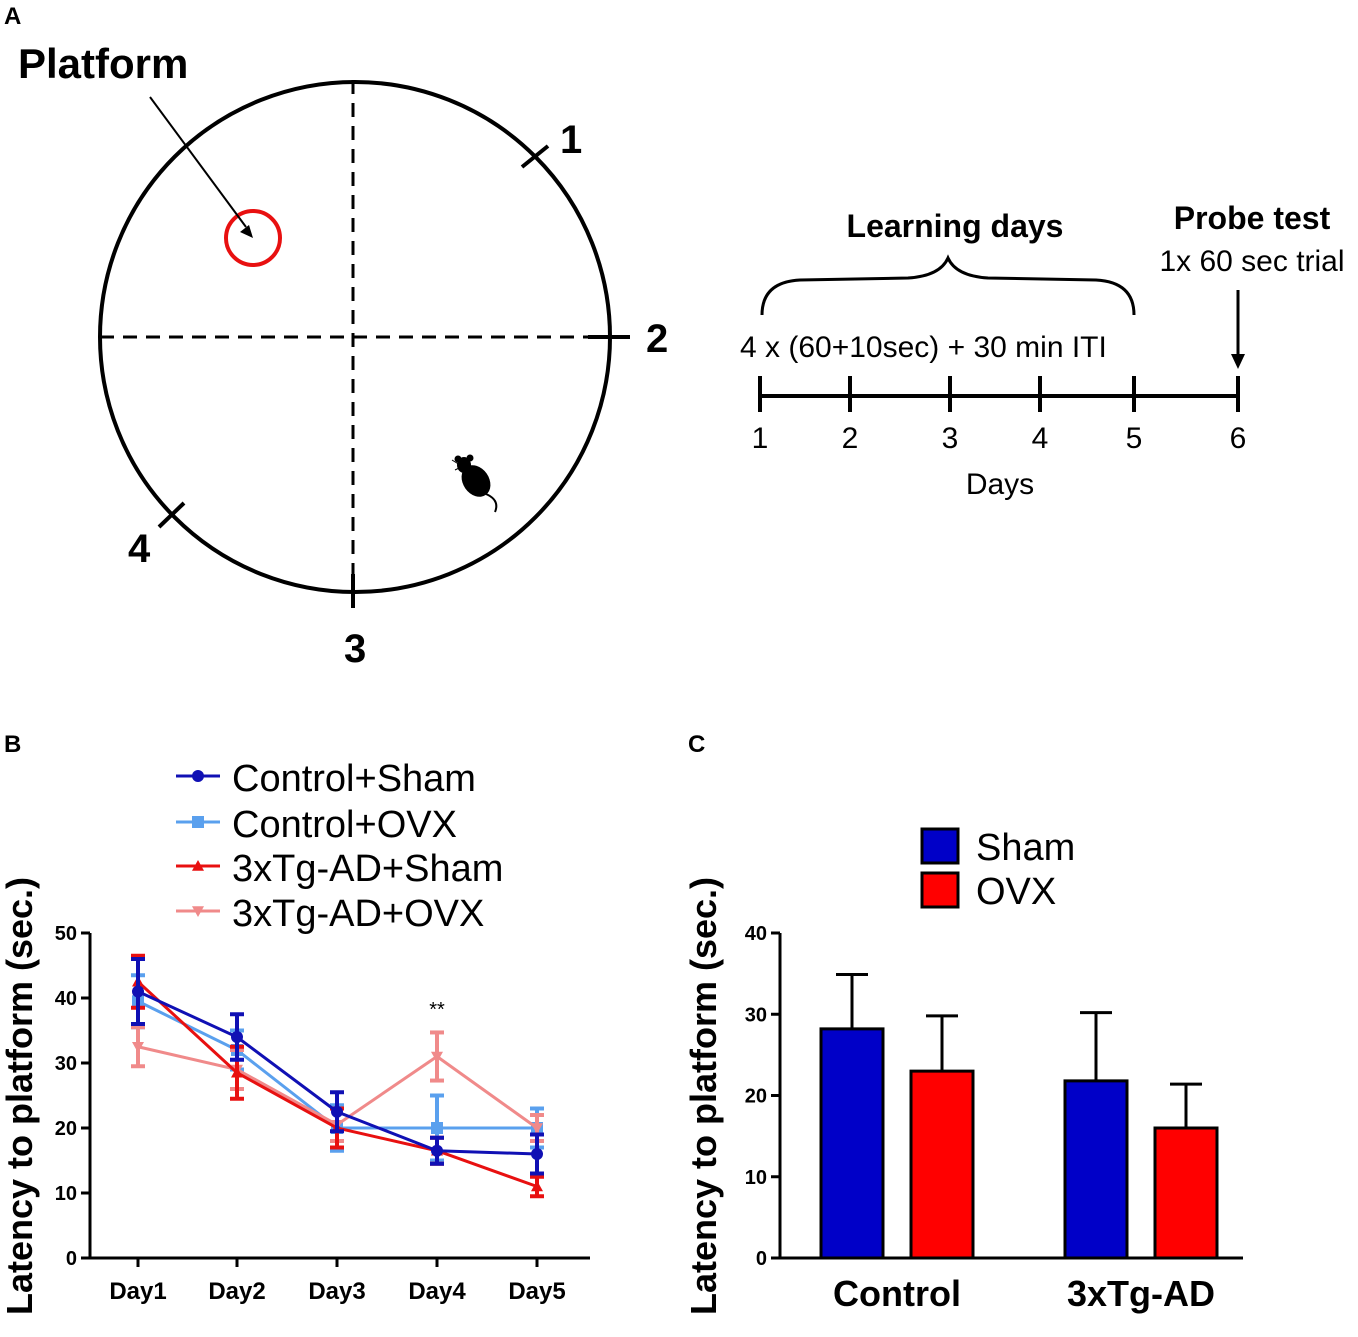 This screenshot has height=1337, width=1358. Describe the element at coordinates (756, 934) in the screenshot. I see `chart-c-ytick-label-40: 40` at that location.